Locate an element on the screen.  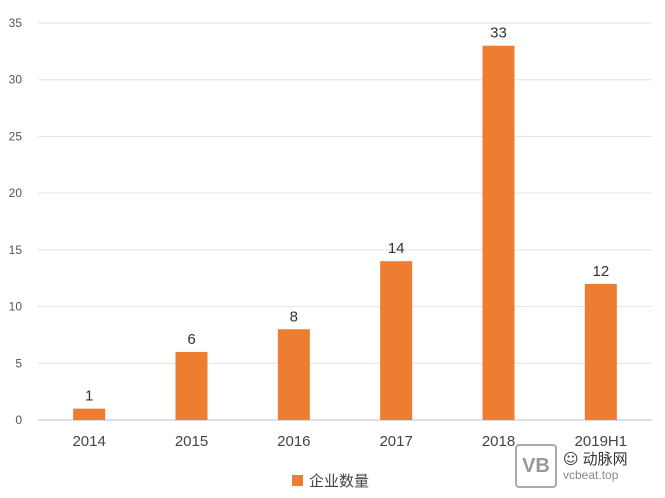
data-label-2019H1: 12 is located at coordinates (600, 271).